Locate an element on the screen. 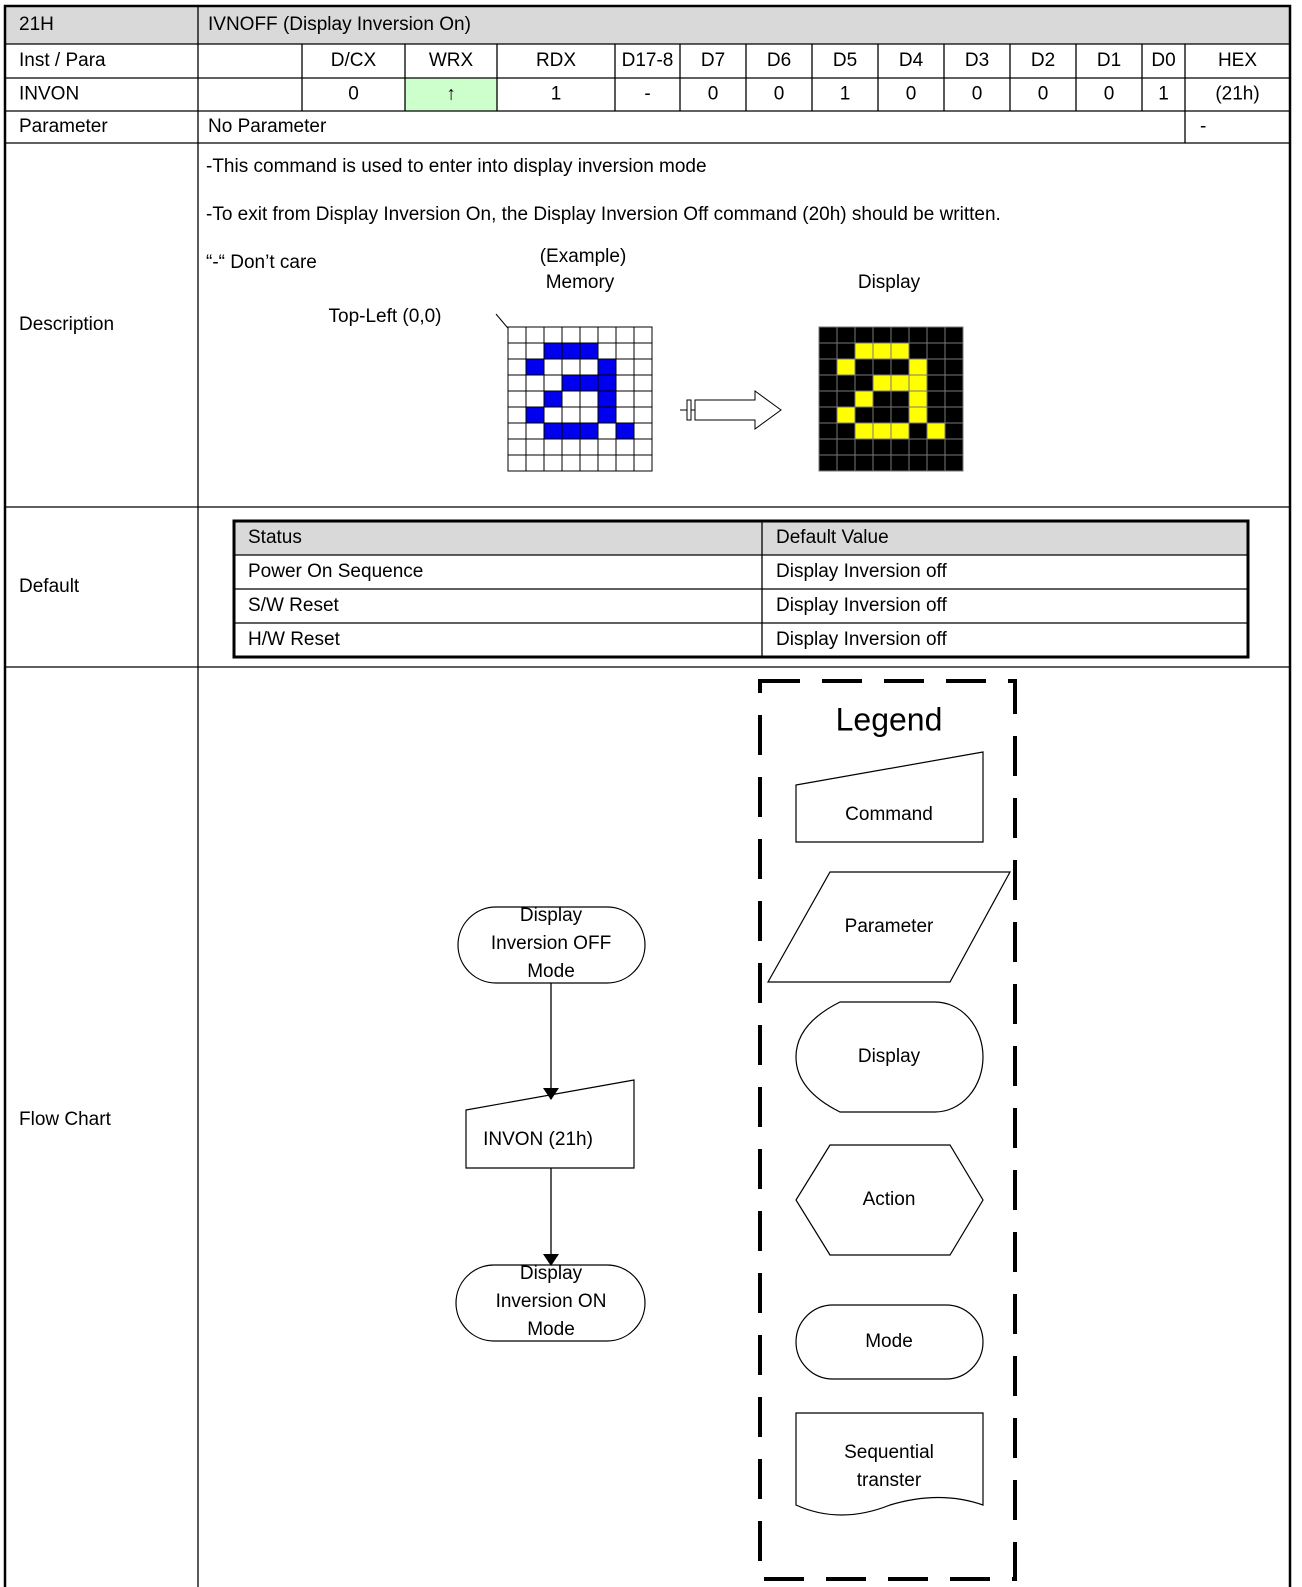  column-header: D17-8 is located at coordinates (648, 60).